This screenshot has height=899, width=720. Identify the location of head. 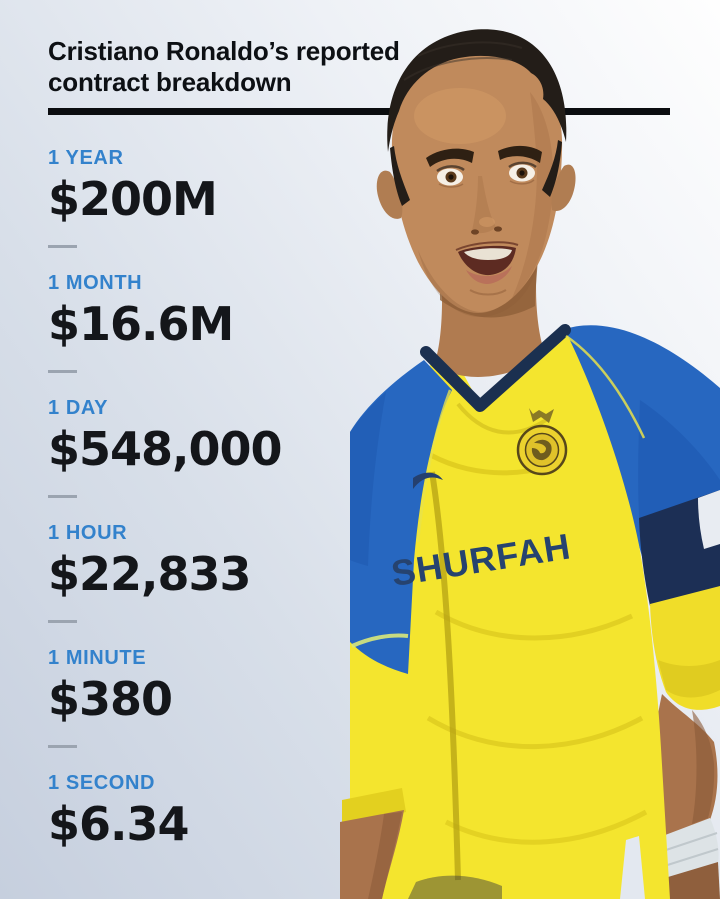
(476, 173).